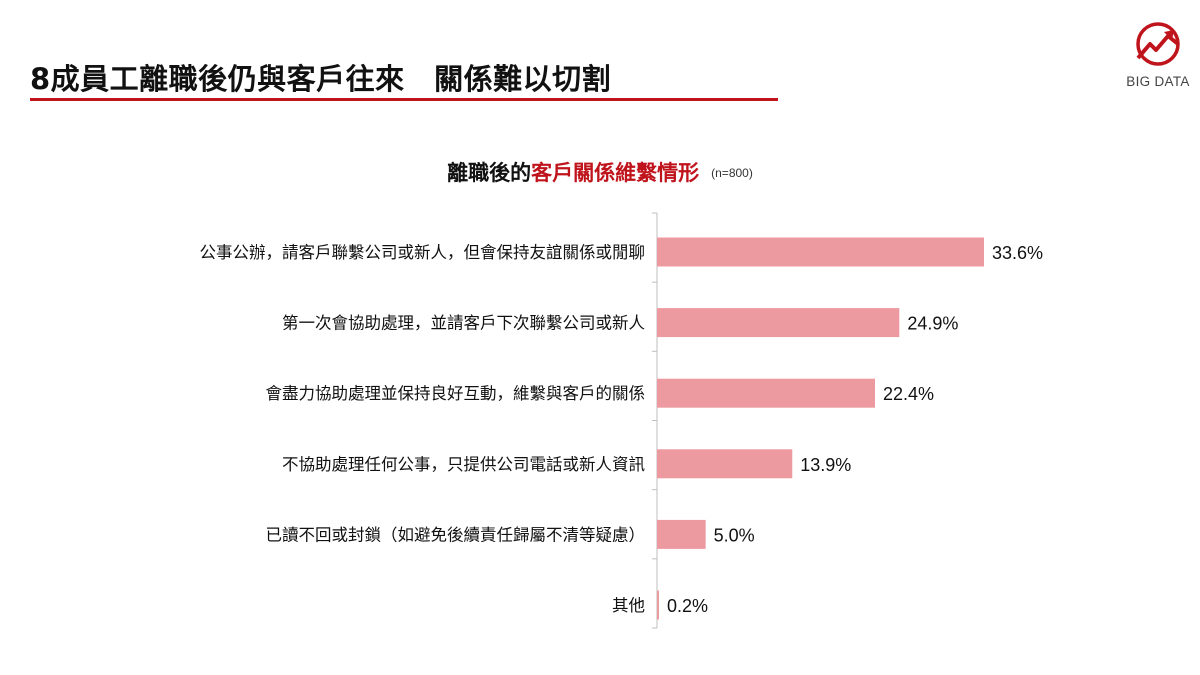 The height and width of the screenshot is (675, 1200). What do you see at coordinates (732, 173) in the screenshot?
I see `sample-size-label: (n=800)` at bounding box center [732, 173].